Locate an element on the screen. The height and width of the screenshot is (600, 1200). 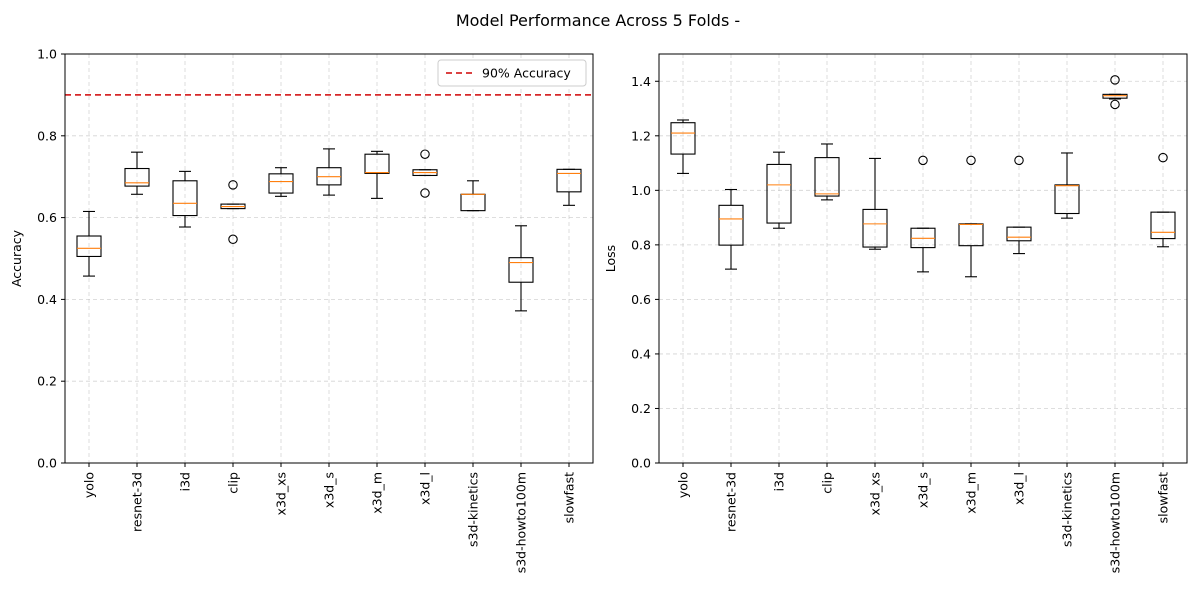
legend-label: 90% Accuracy is located at coordinates (526, 73).